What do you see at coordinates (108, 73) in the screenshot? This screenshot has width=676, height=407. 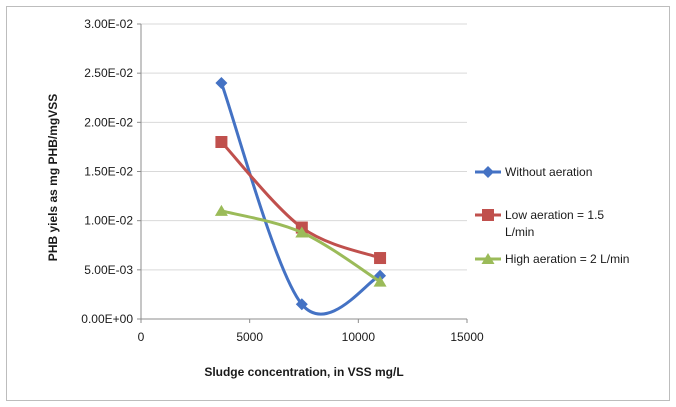 I see `y-tick-label: 2.50E-02` at bounding box center [108, 73].